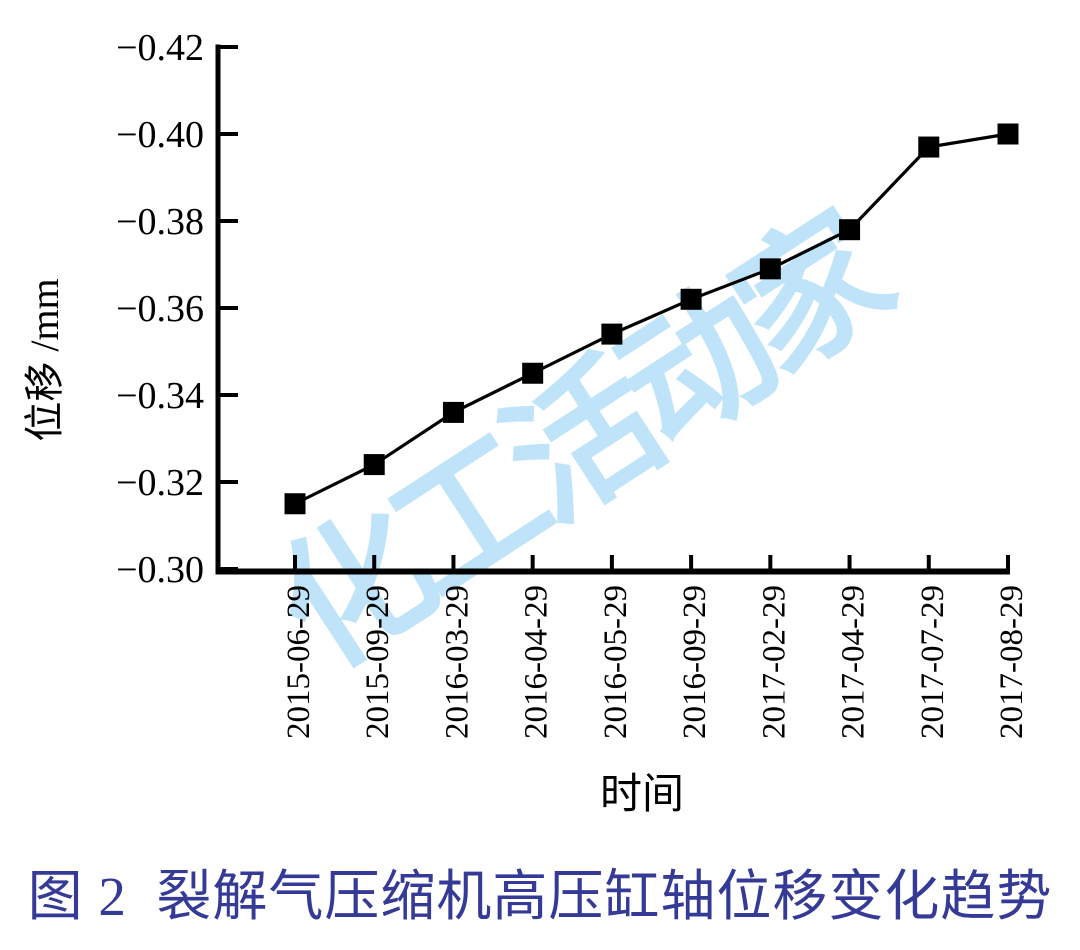 This screenshot has width=1080, height=950. What do you see at coordinates (642, 795) in the screenshot?
I see `x-axis-title: 时间` at bounding box center [642, 795].